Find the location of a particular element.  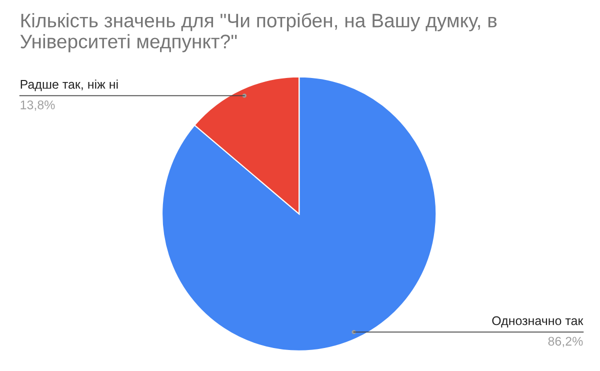

chart-title: Кількість значень для "Чи потрібен, на Вашу думку, в Університеті медпункт?" is located at coordinates (258, 32).